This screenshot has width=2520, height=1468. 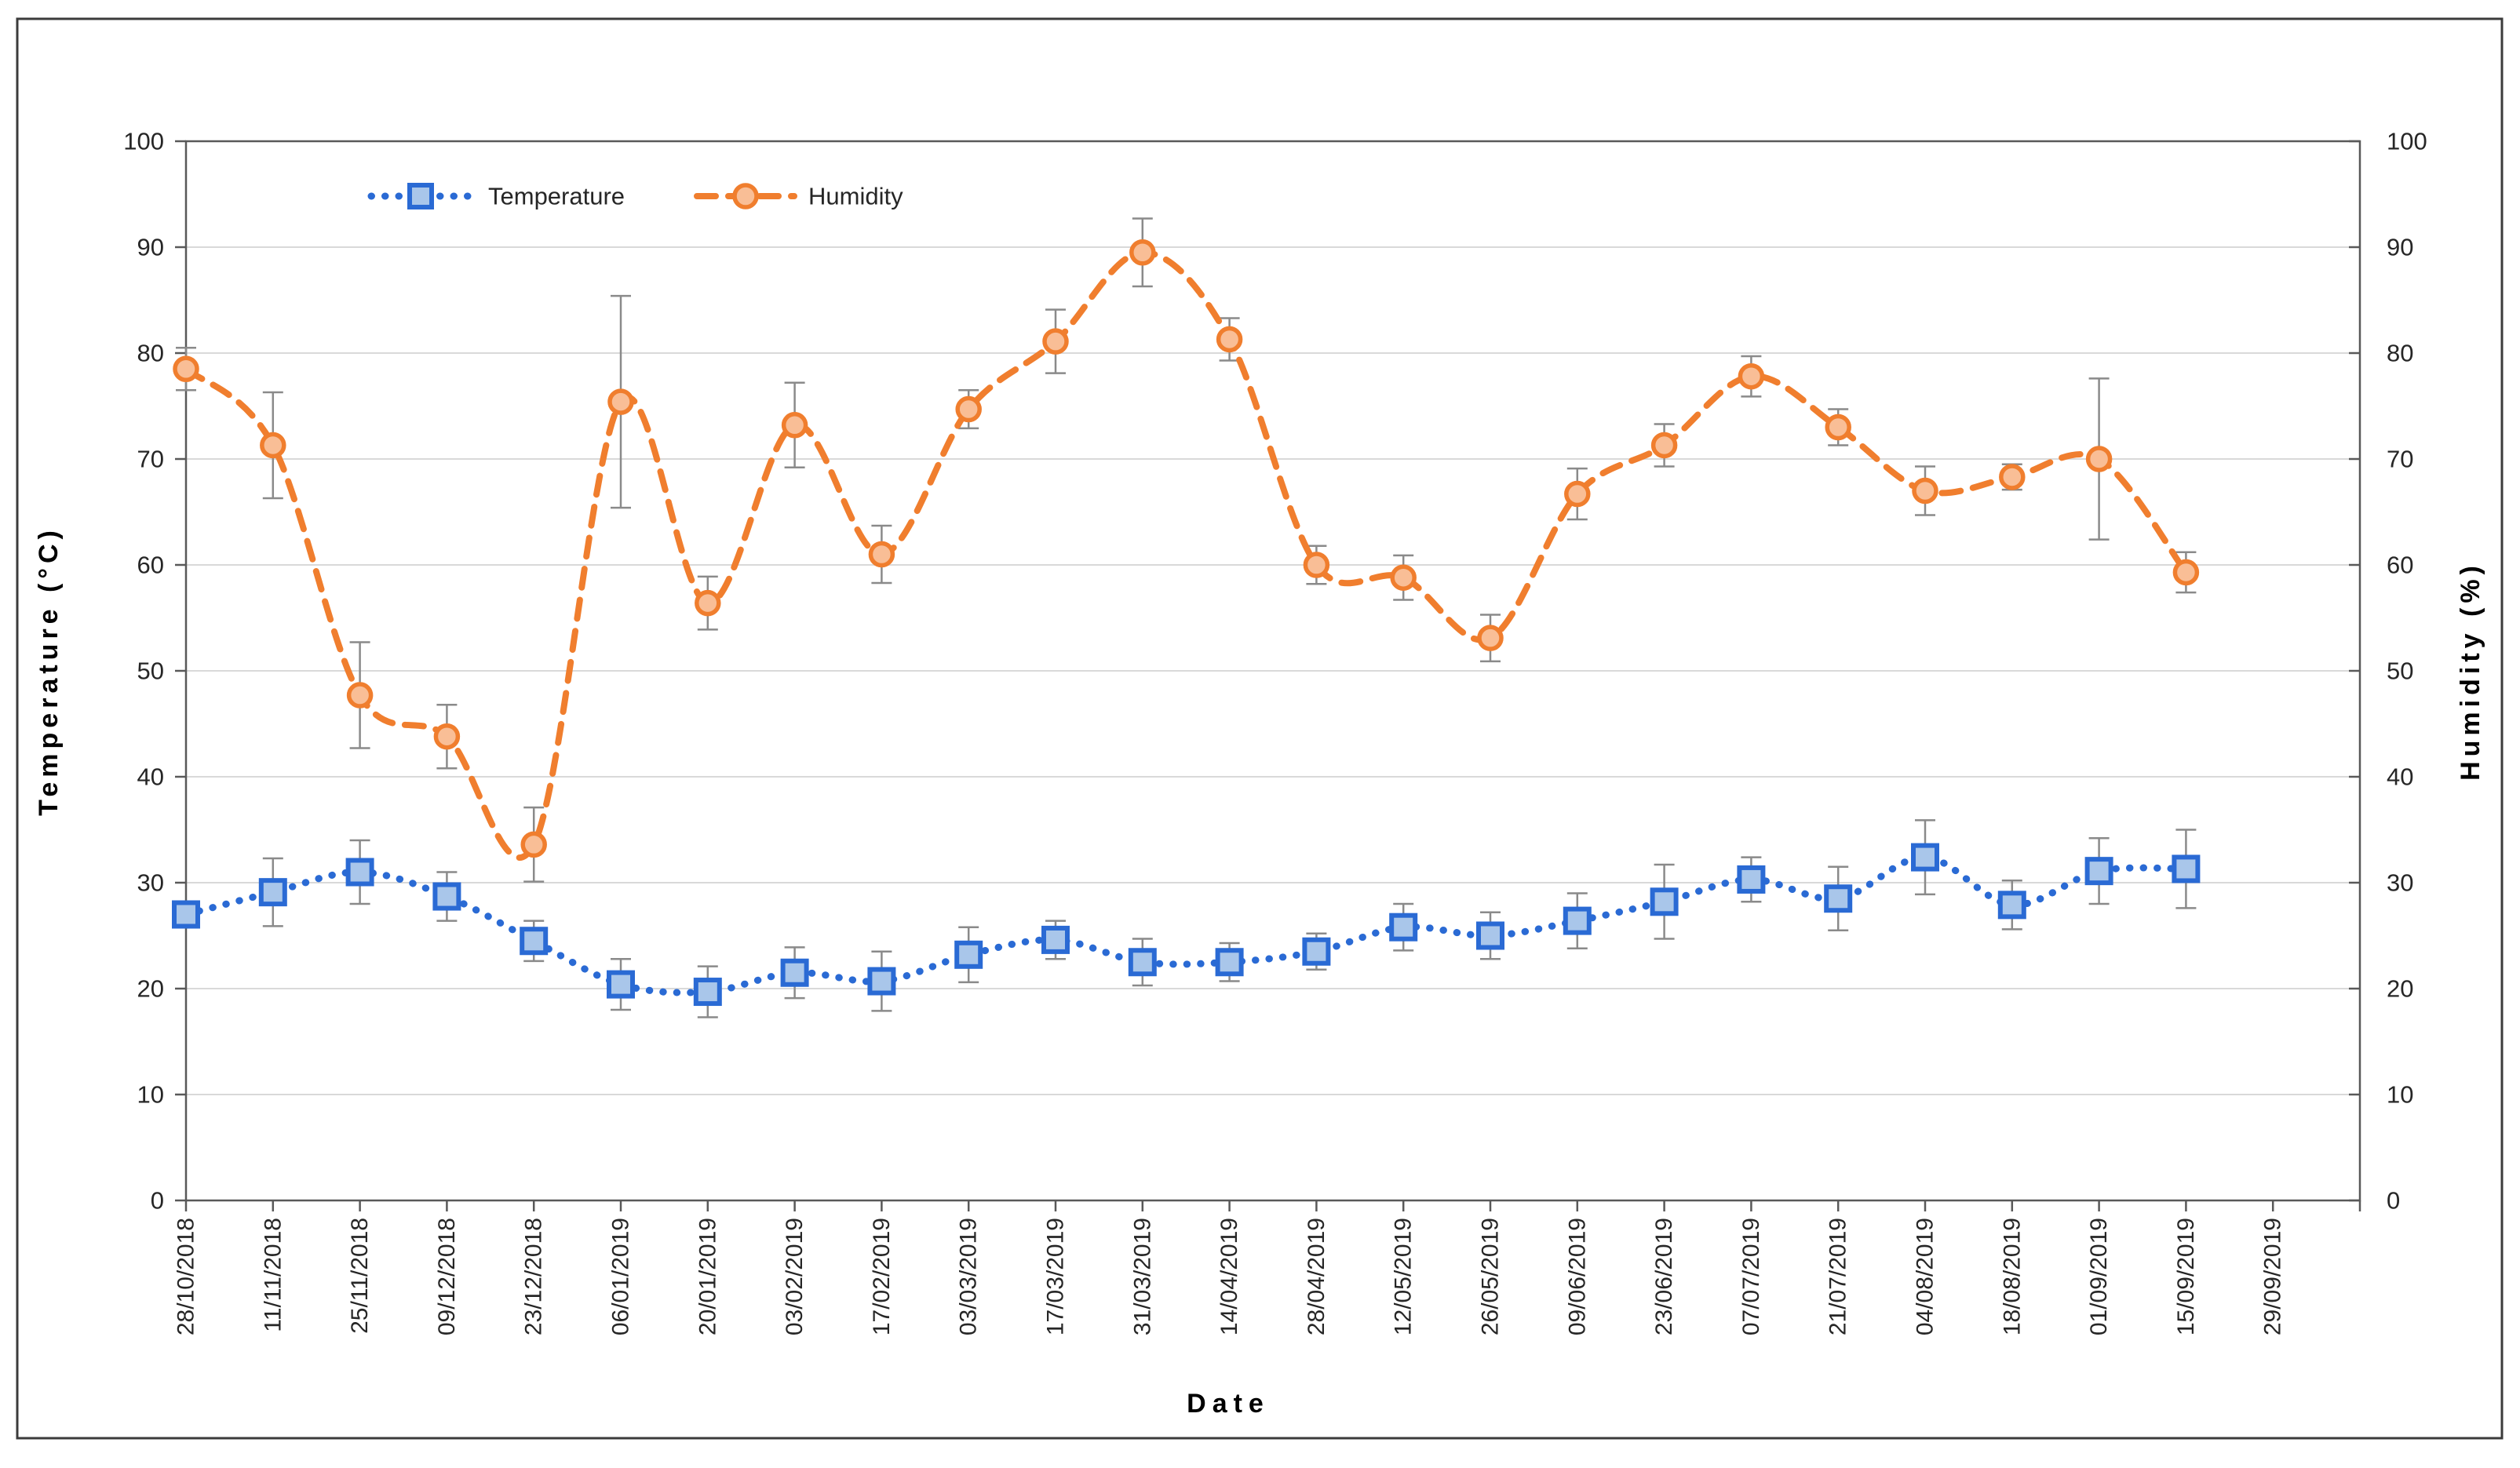 I want to click on date-tick-label: 06/01/2019, so click(x=621, y=1277).